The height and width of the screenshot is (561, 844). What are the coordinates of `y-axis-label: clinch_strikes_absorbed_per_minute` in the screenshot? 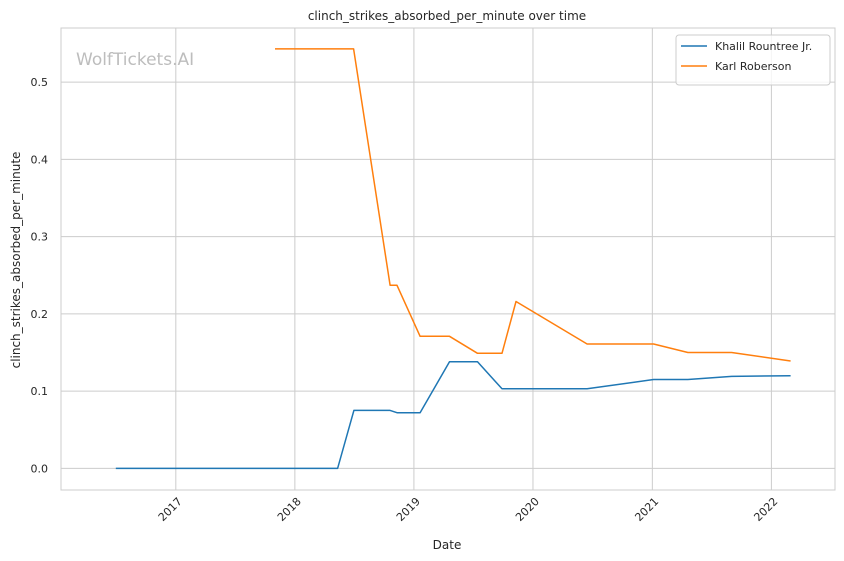 It's located at (16, 260).